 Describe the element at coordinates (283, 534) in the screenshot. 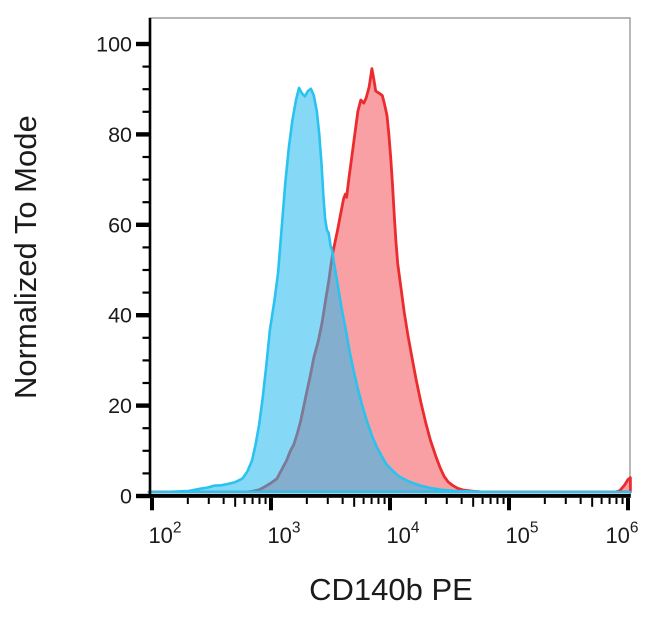

I see `x-tick-label: 10³` at that location.